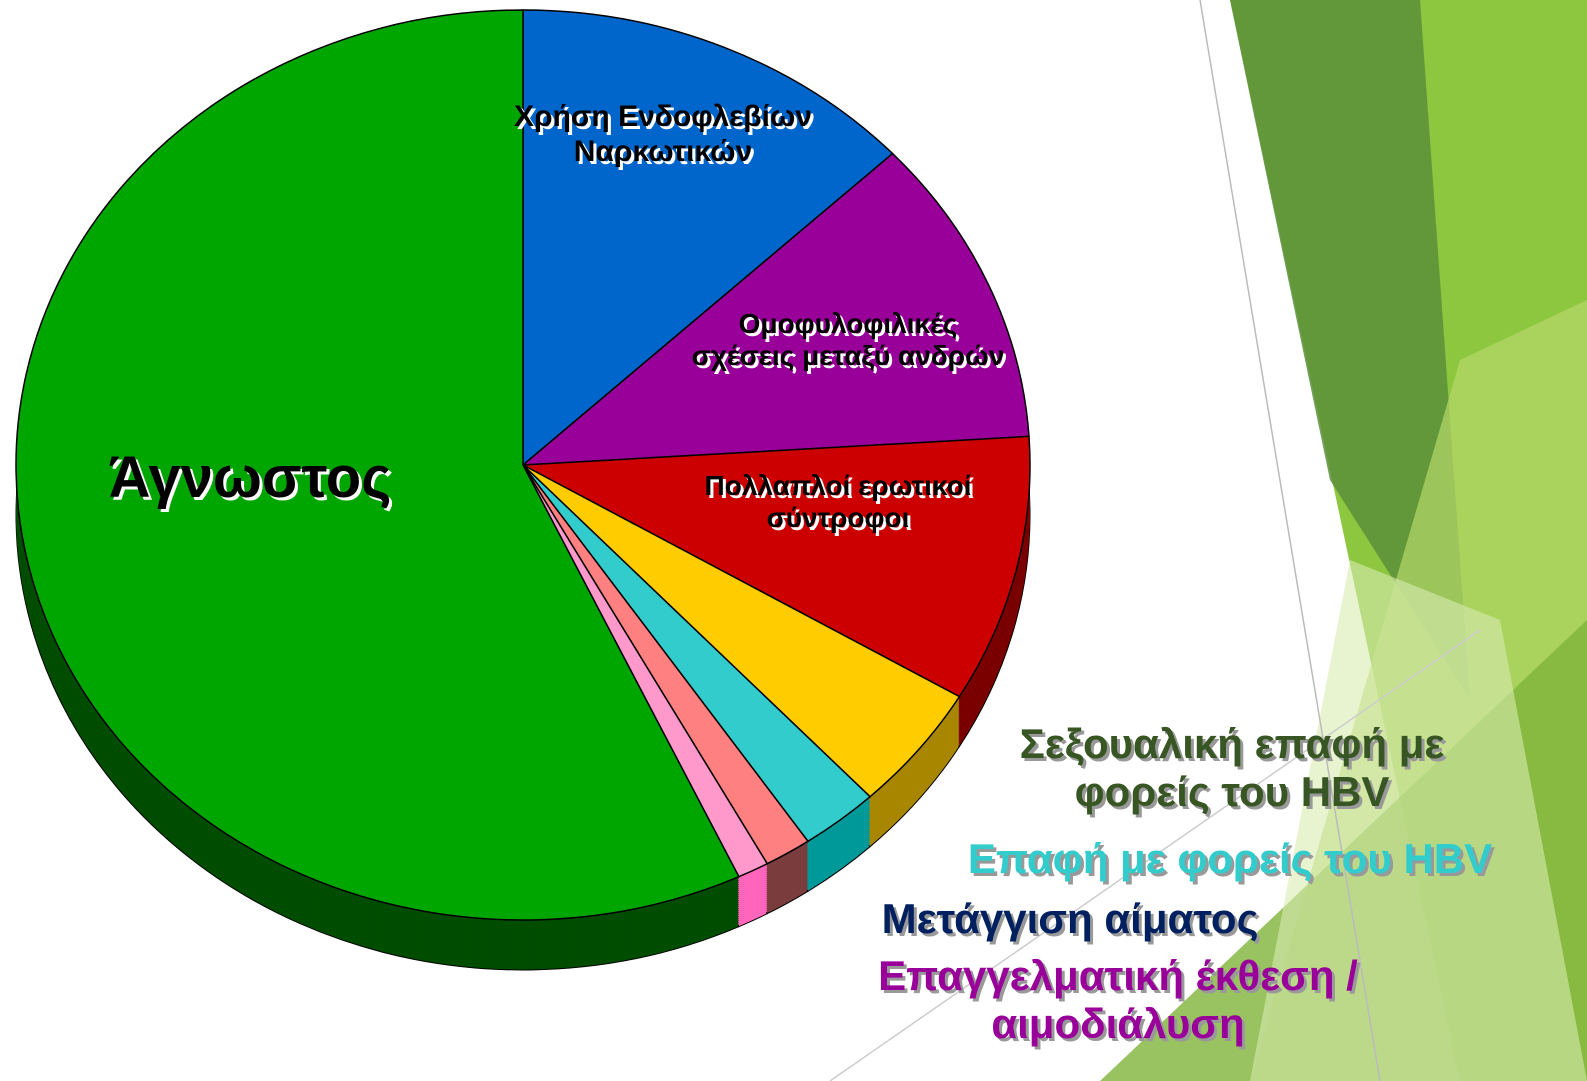 Image resolution: width=1587 pixels, height=1081 pixels. I want to click on slice-label: Άγνωστος, so click(250, 477).